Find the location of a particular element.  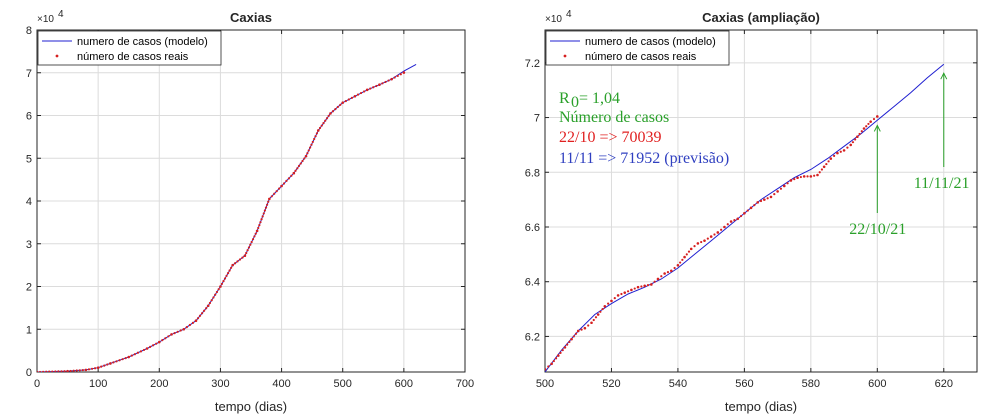

y-exponent-power: 4 is located at coordinates (61, 14).